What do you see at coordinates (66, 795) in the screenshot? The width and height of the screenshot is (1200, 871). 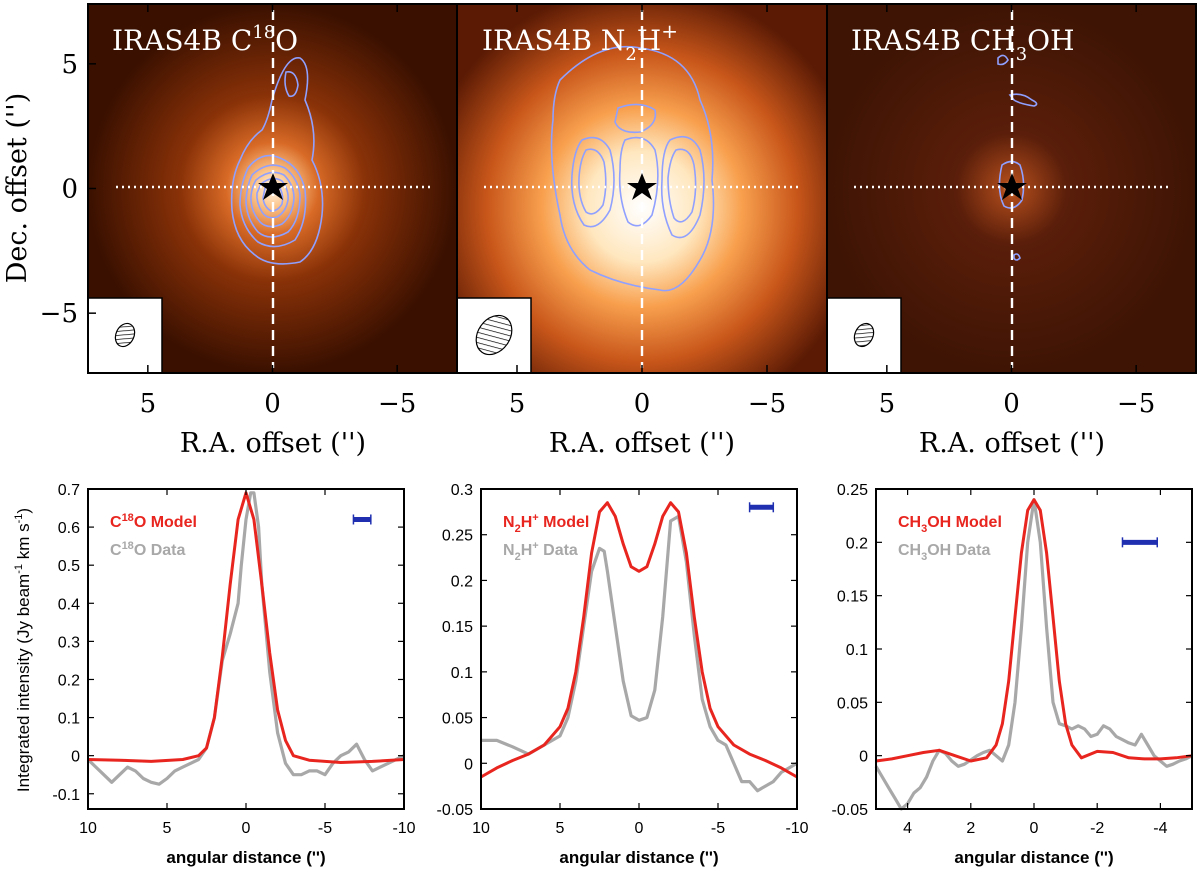 I see `y-tick-label: -0.1` at bounding box center [66, 795].